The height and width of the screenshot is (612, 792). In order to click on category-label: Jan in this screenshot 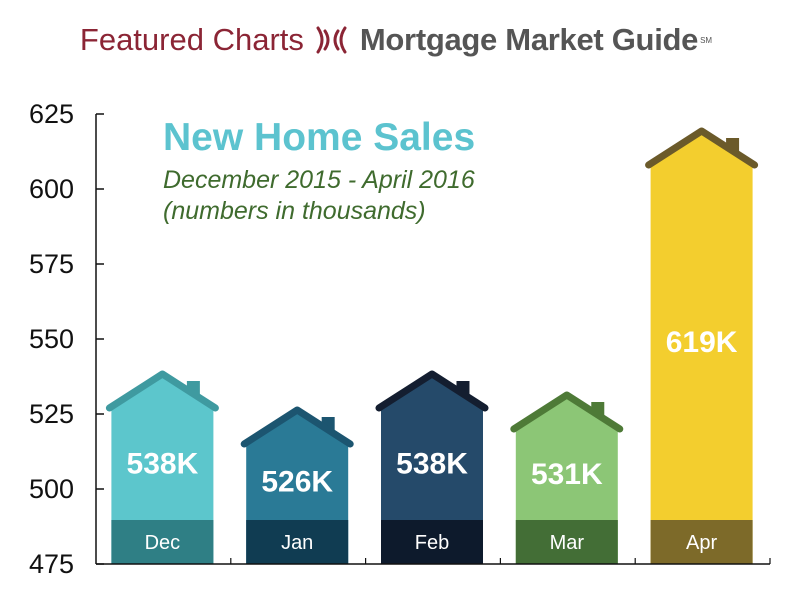, I will do `click(297, 543)`.